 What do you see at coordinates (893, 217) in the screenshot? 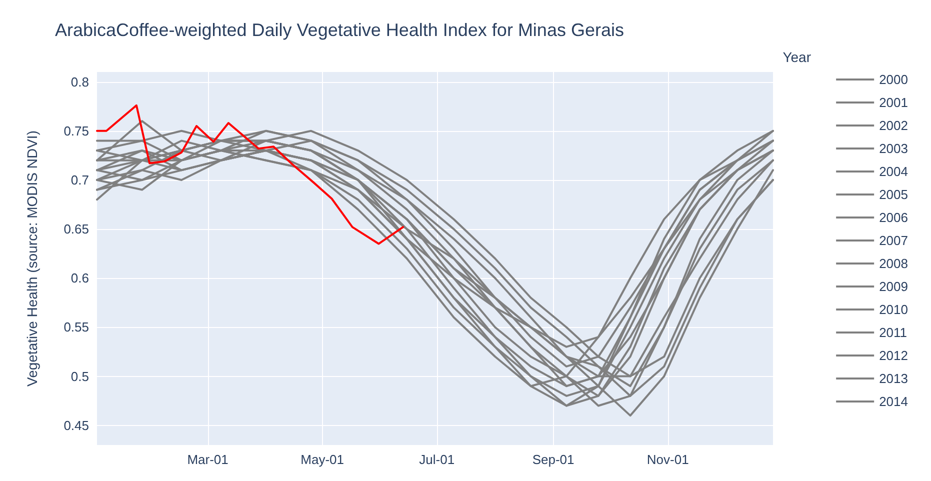
I see `legend-label: 2006` at bounding box center [893, 217].